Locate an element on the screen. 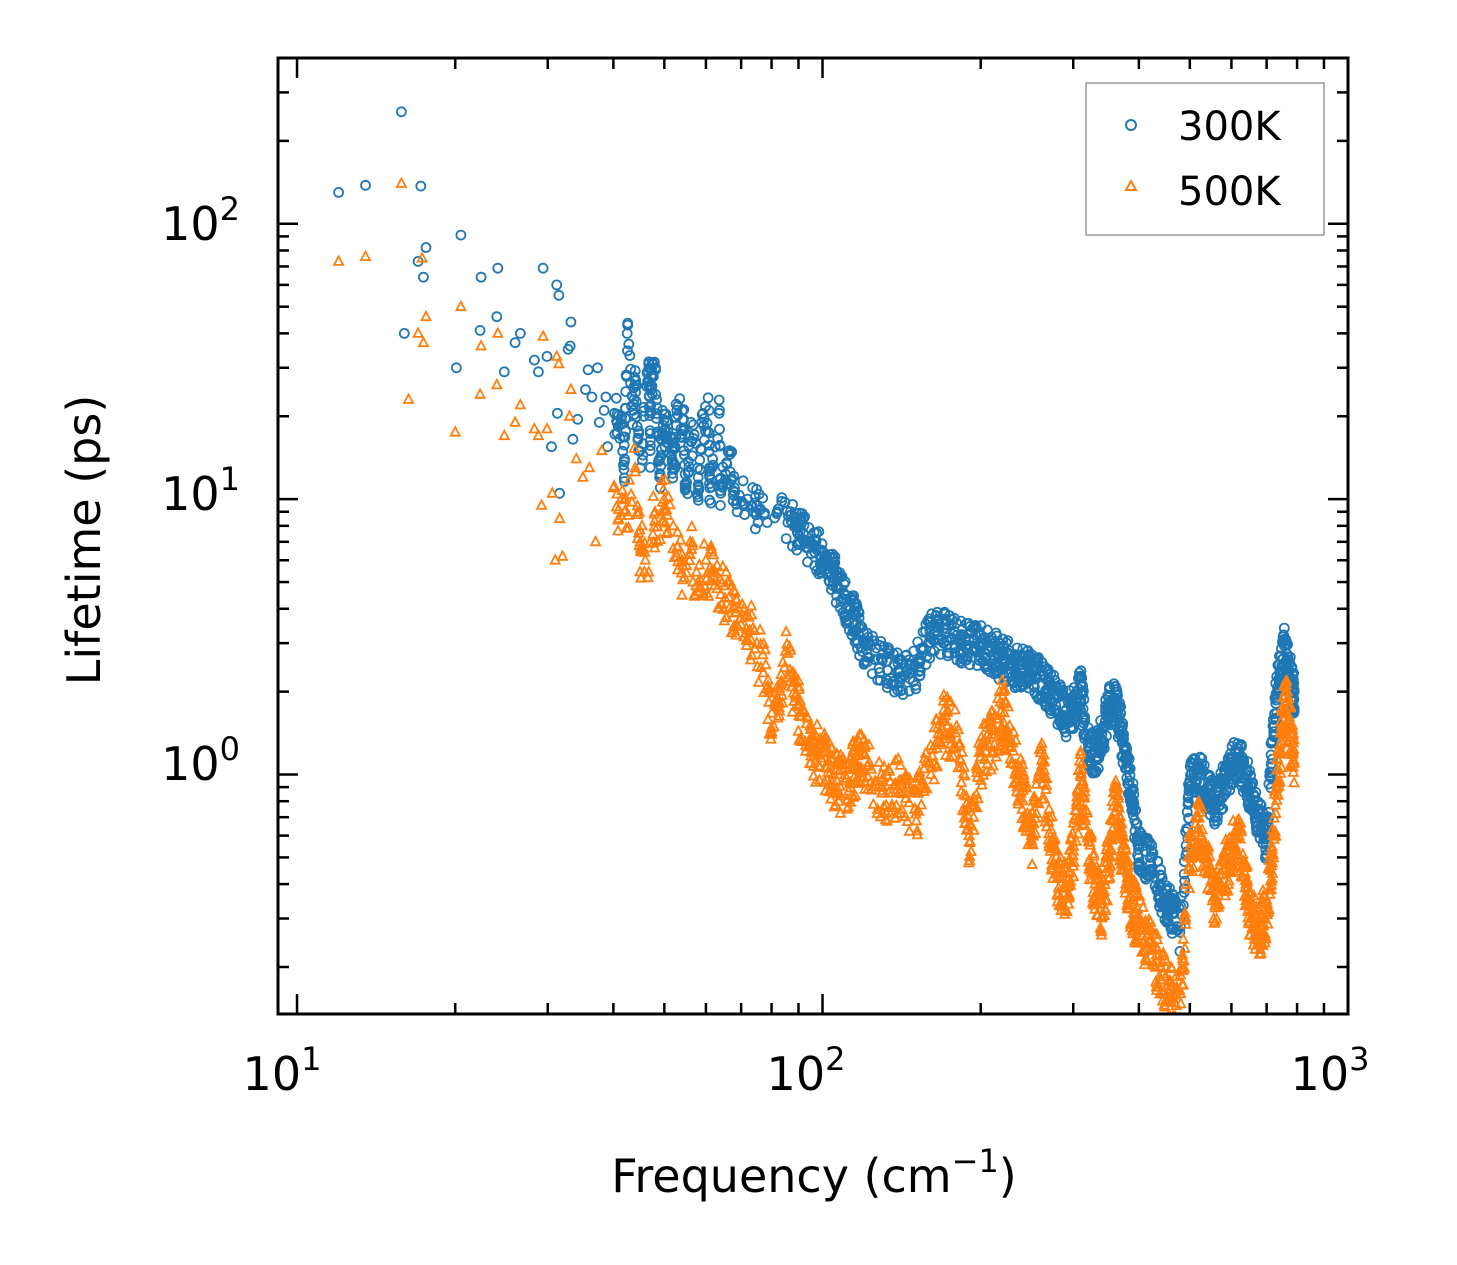 The image size is (1457, 1265). y-tick-100: 102 is located at coordinates (200, 220).